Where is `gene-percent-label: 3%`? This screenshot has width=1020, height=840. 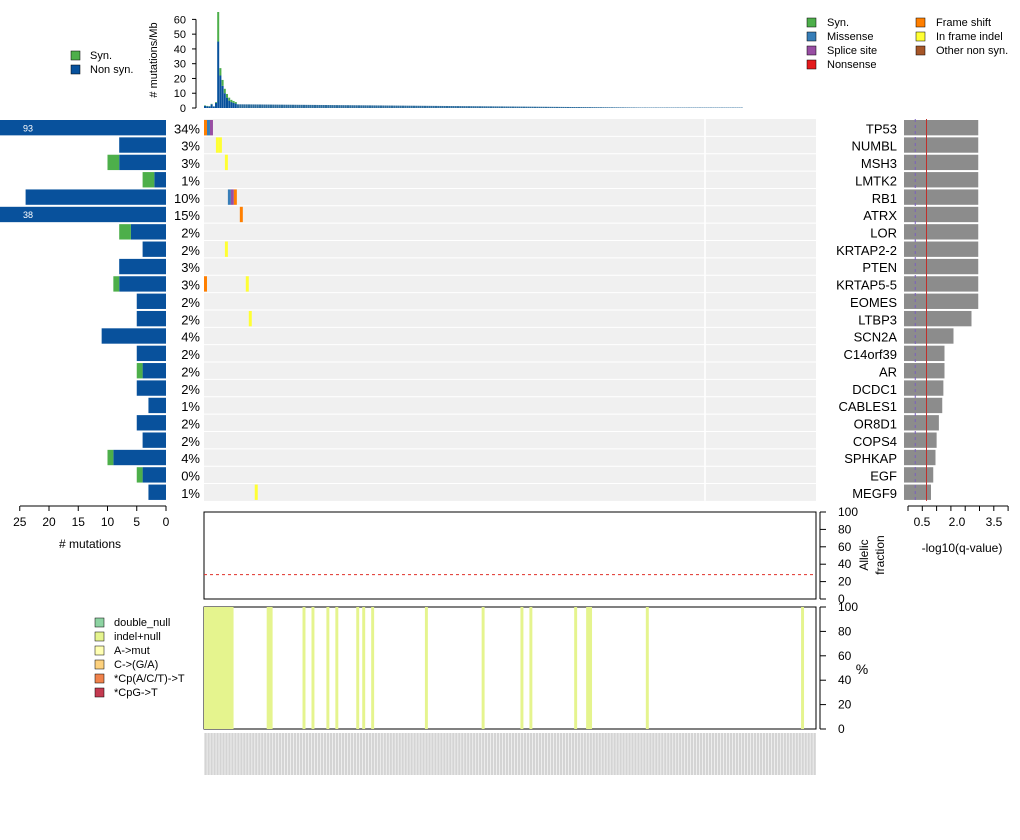
gene-percent-label: 3% is located at coordinates (190, 267).